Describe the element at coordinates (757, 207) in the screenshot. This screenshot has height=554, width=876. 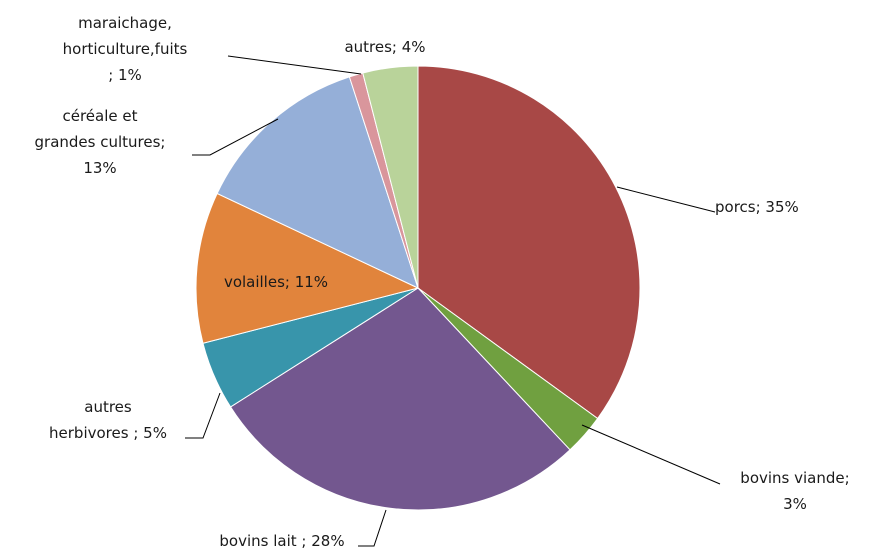
I see `data-label: porcs; 35%` at that location.